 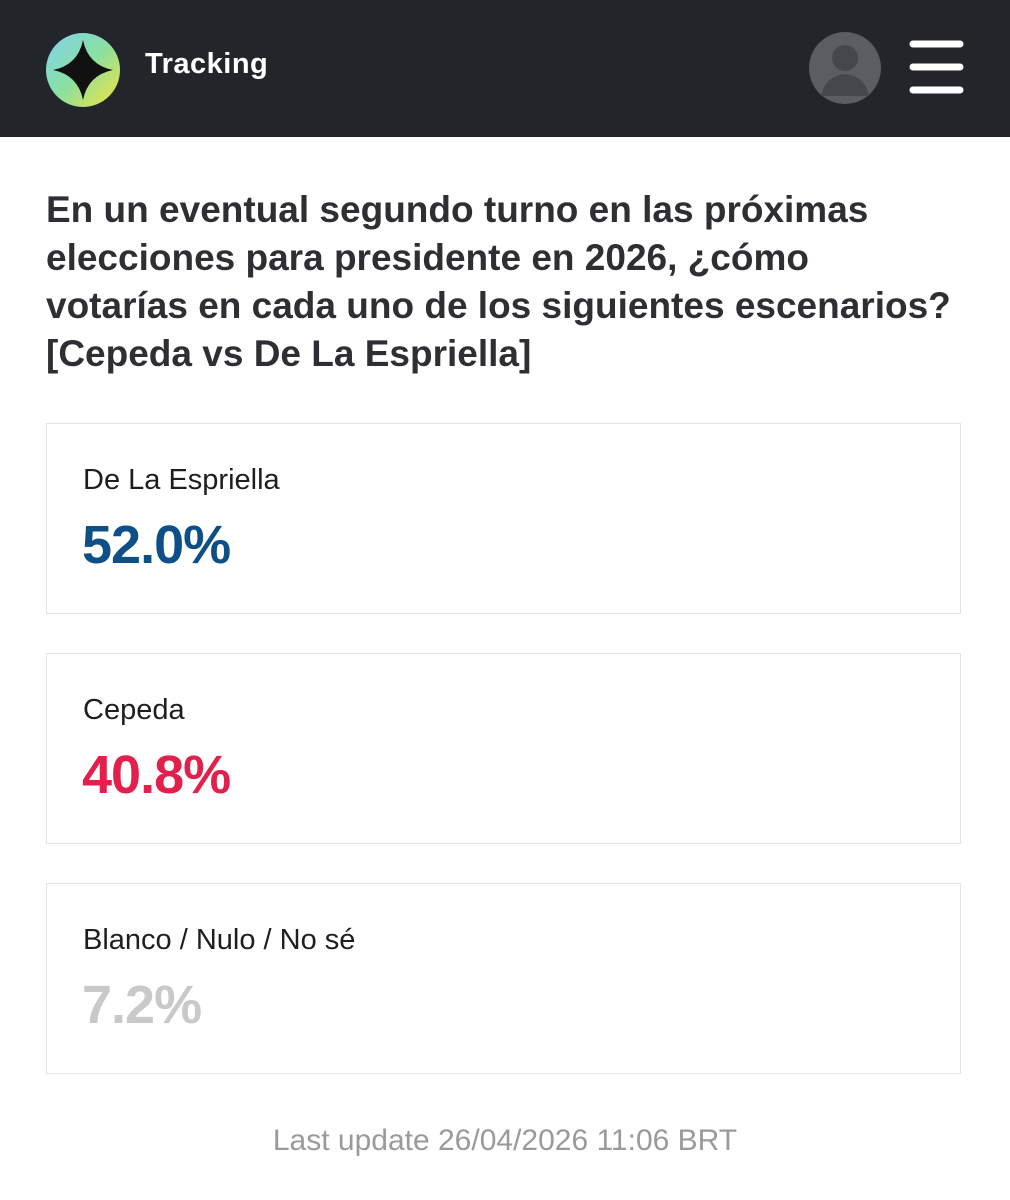 What do you see at coordinates (156, 545) in the screenshot?
I see `option-value: 52.0%` at bounding box center [156, 545].